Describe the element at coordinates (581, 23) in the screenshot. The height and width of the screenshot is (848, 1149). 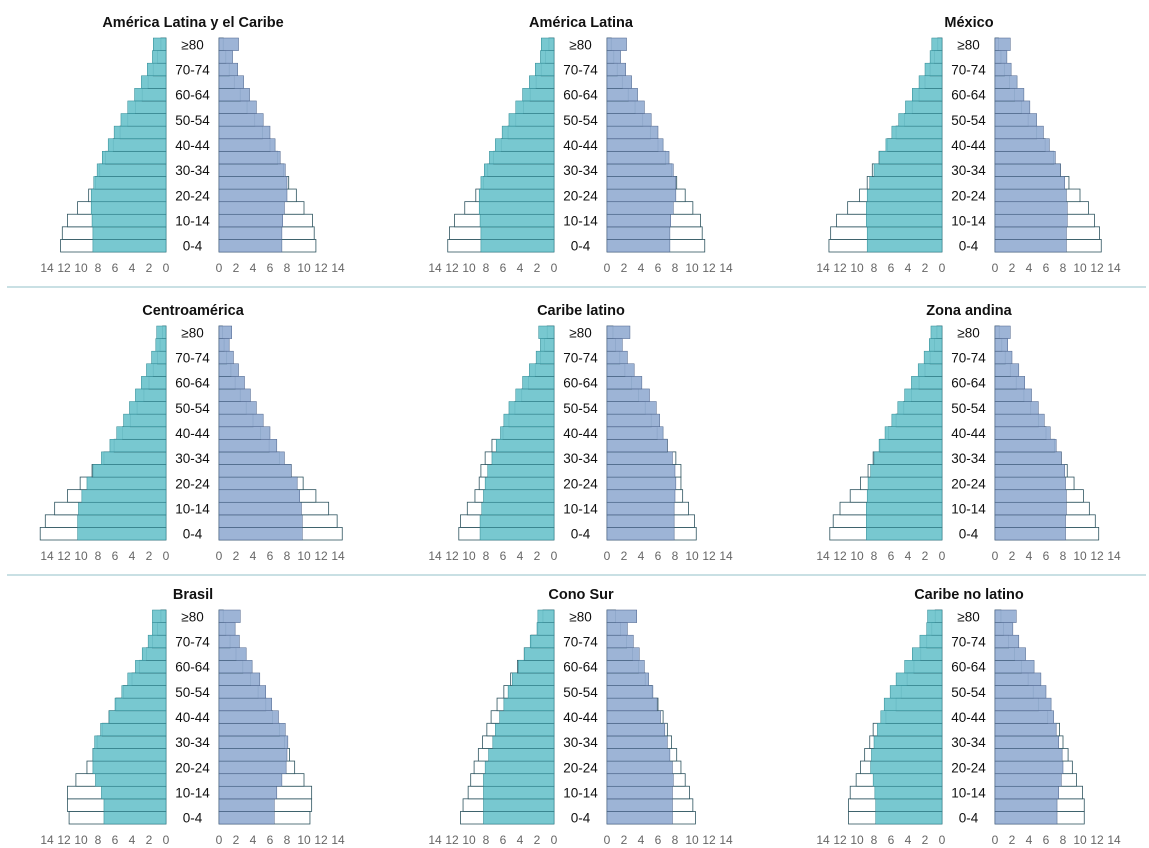
I see `panel-title: América Latina` at that location.